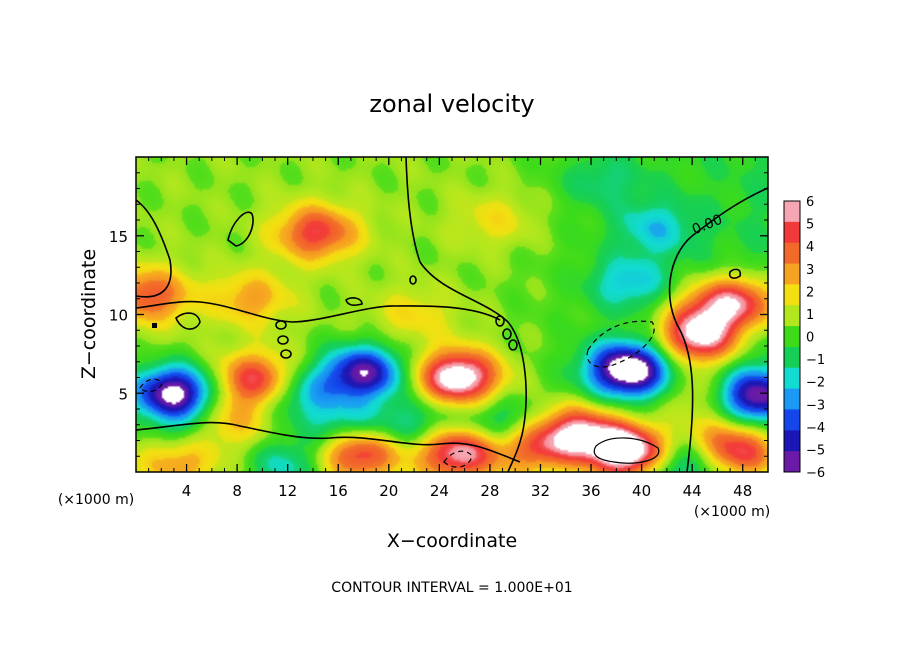  I want to click on chart-title: zonal velocity, so click(451, 104).